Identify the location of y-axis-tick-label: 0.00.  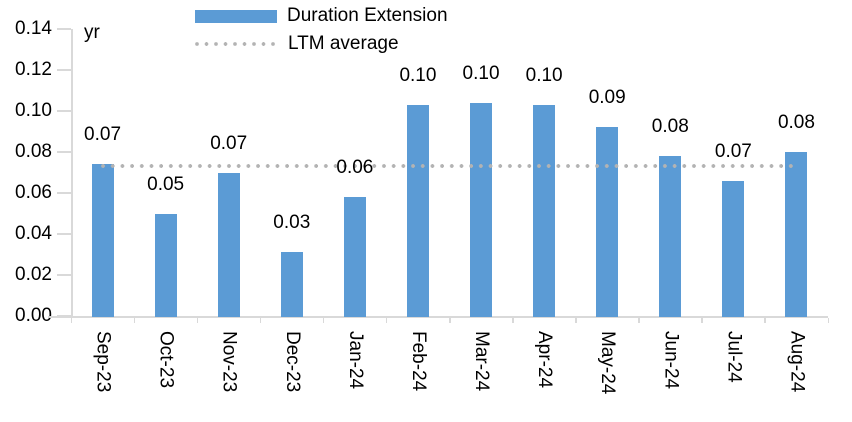
(33, 315).